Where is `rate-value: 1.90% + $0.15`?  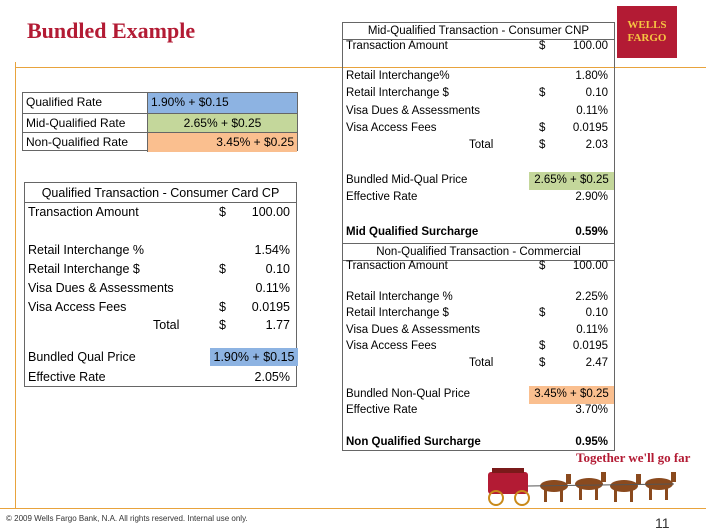
rate-value: 1.90% + $0.15 is located at coordinates (222, 103).